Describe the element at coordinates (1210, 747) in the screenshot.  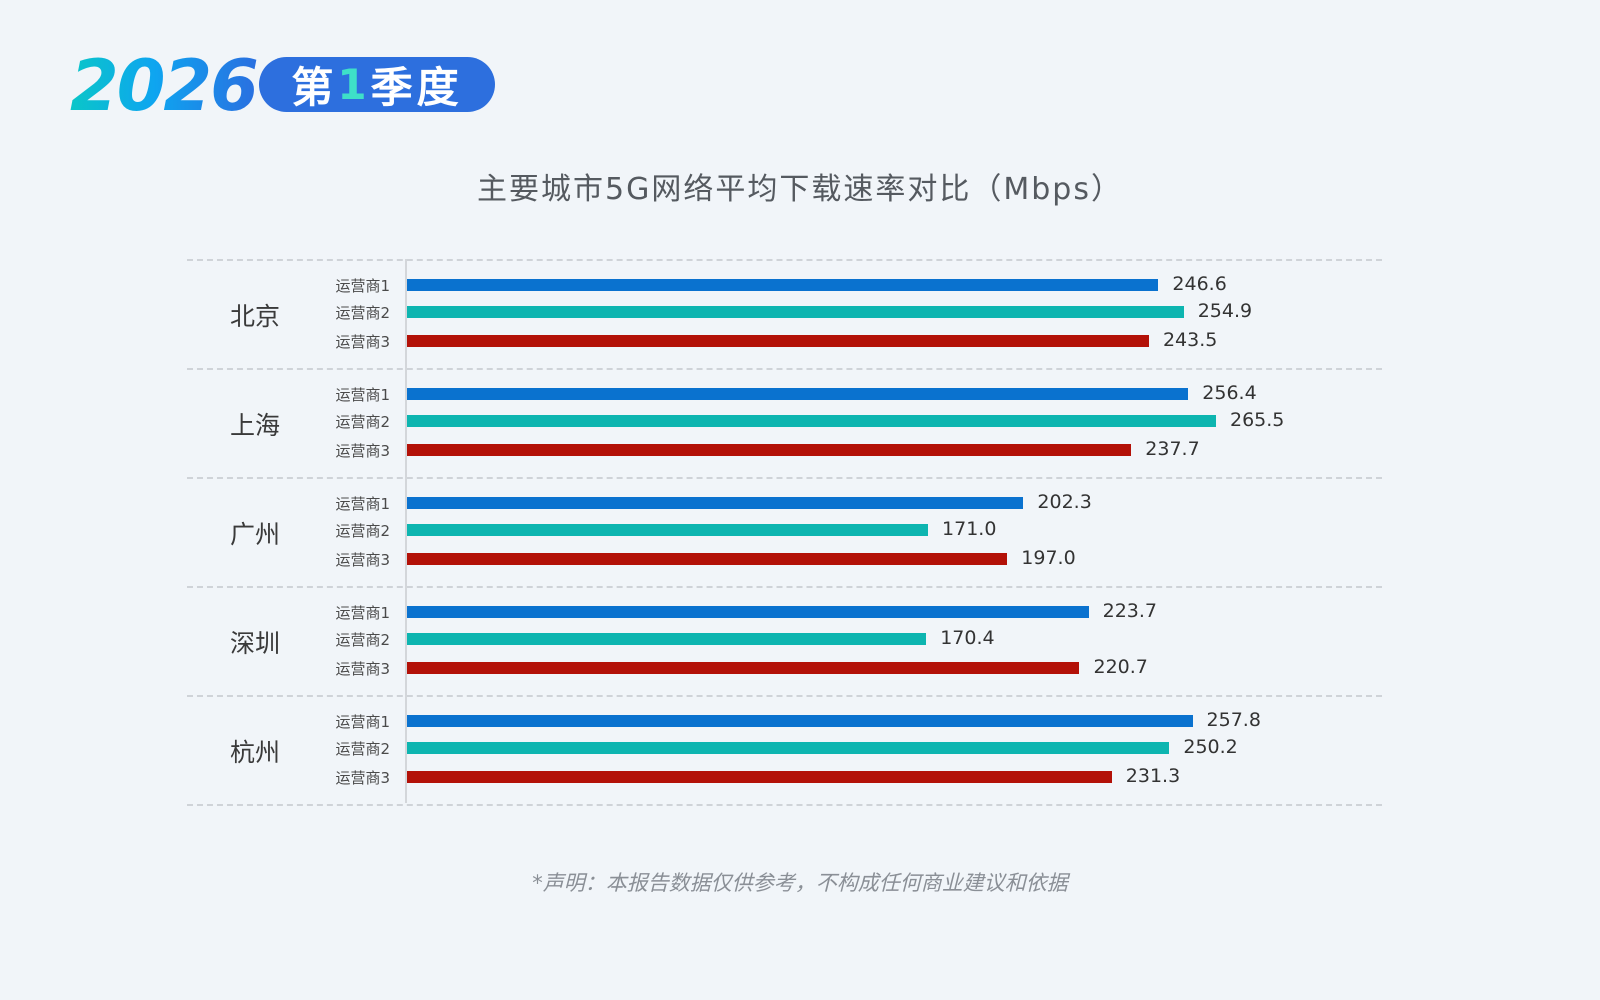
I see `value-label: 250.2` at that location.